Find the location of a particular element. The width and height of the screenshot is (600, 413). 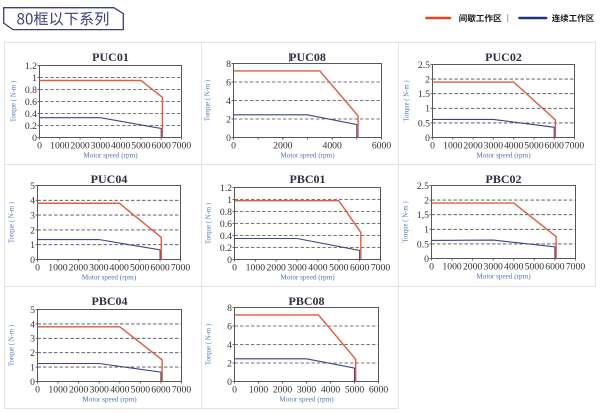

svg-text: 1,5 is located at coordinates (423, 215).